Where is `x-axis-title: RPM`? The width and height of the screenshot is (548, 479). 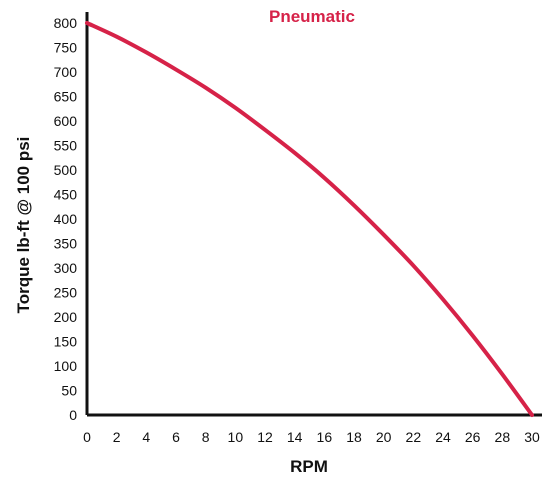
x-axis-title: RPM is located at coordinates (309, 466).